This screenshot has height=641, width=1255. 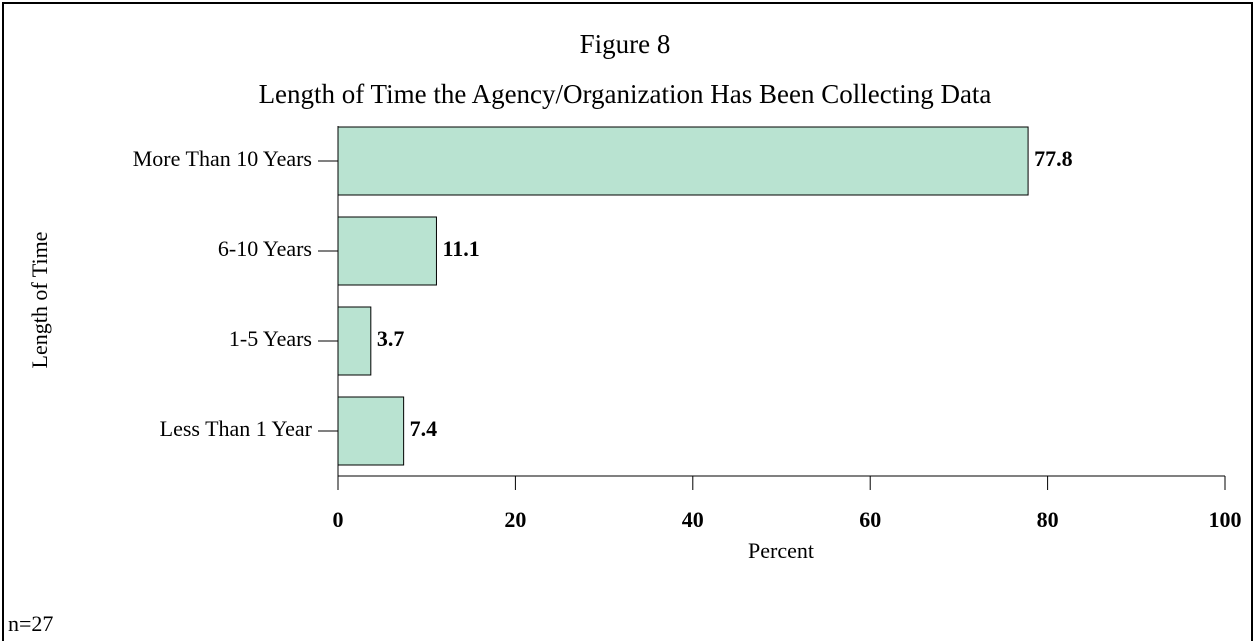 I want to click on y-tick-label: 6-10 Years, so click(x=265, y=248).